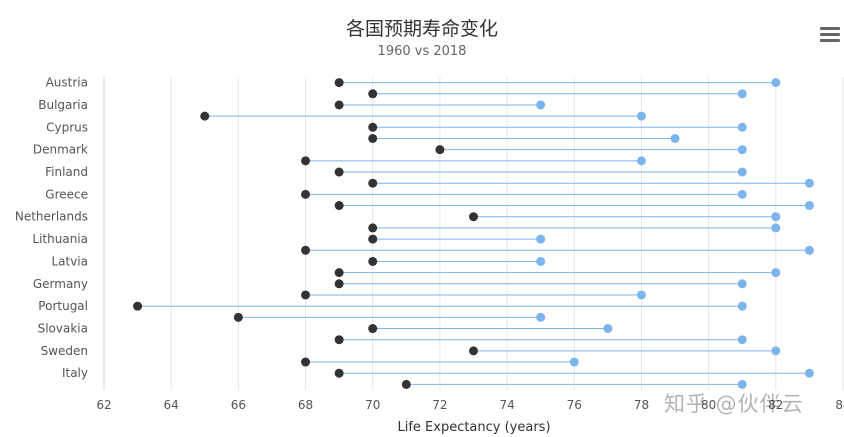  I want to click on y-tick-label: Cyprus, so click(67, 127).